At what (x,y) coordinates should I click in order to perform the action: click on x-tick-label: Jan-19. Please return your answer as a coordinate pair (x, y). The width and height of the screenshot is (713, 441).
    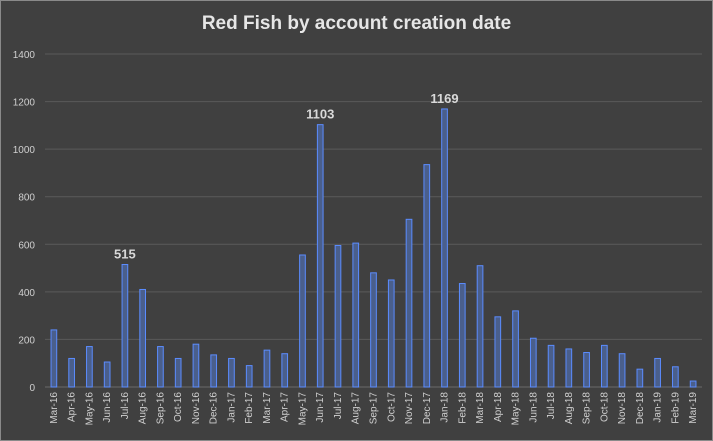
    Looking at the image, I should click on (658, 407).